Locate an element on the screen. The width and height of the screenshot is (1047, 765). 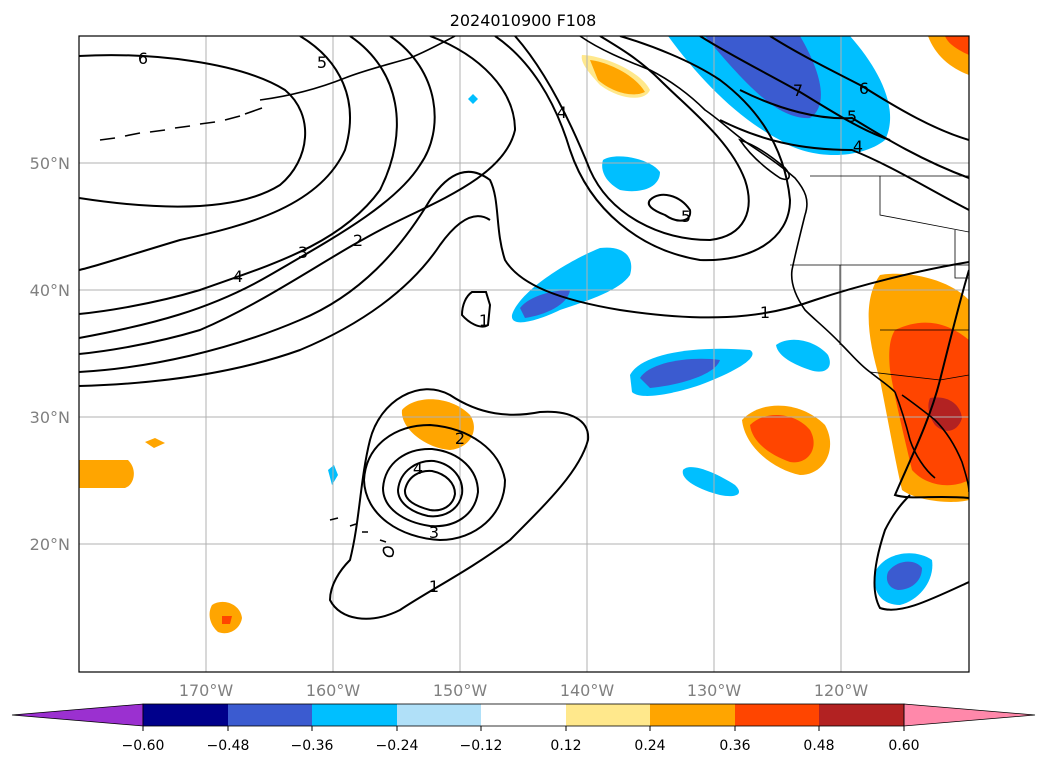
colorbar-frame is located at coordinates (523, 715).